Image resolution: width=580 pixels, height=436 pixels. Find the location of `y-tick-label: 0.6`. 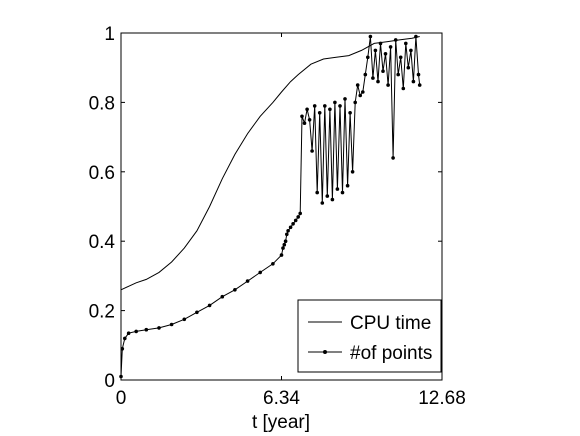

y-tick-label: 0.6 is located at coordinates (102, 173).